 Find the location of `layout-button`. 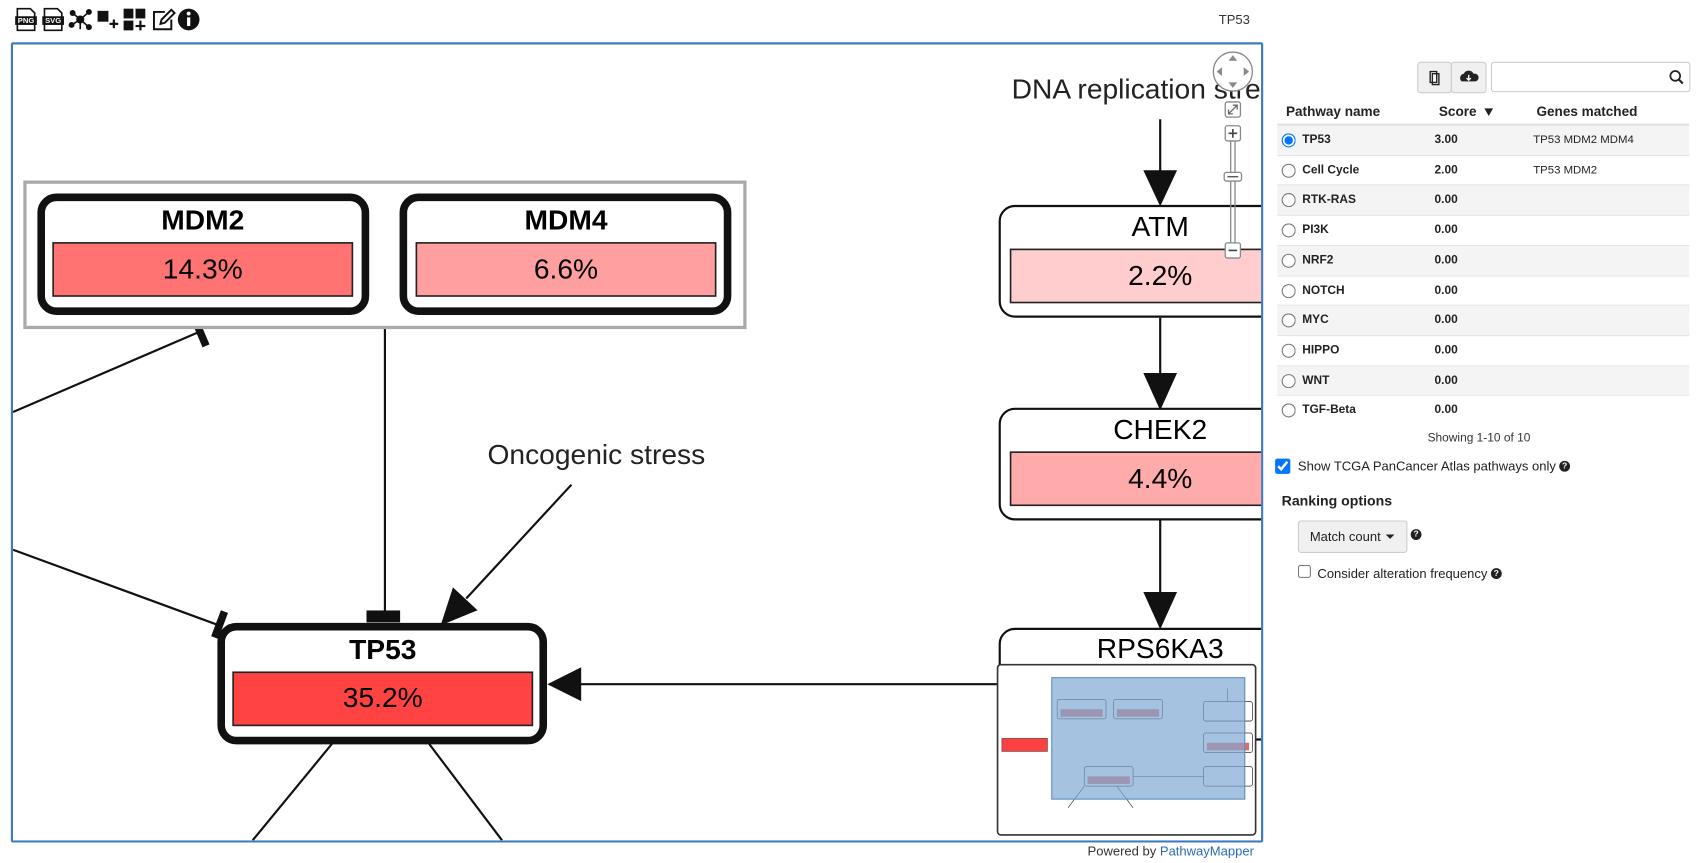

layout-button is located at coordinates (80, 19).